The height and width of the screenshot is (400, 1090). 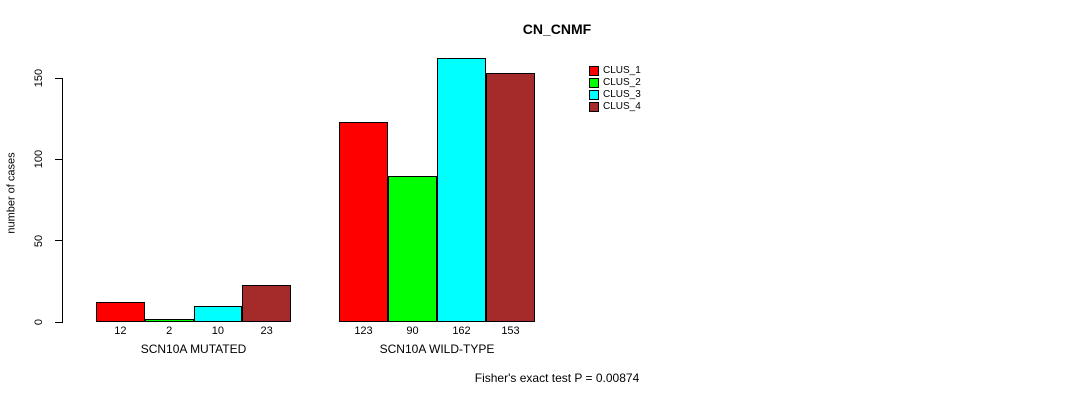 What do you see at coordinates (557, 378) in the screenshot?
I see `footer-pvalue: Fisher's exact test P = 0.00874` at bounding box center [557, 378].